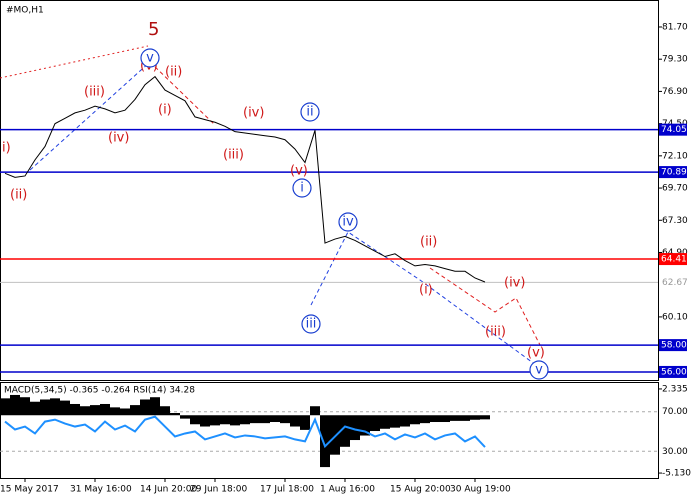  I want to click on level-label: 64.41, so click(674, 260).